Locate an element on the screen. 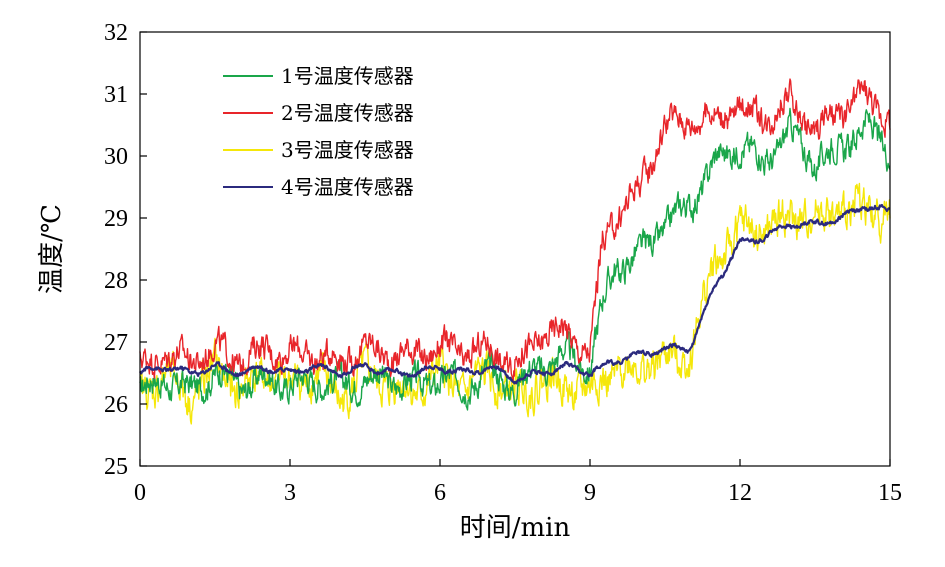 The height and width of the screenshot is (567, 945). x-axis-ticks: 0 3 6 9 12 15 is located at coordinates (518, 482).